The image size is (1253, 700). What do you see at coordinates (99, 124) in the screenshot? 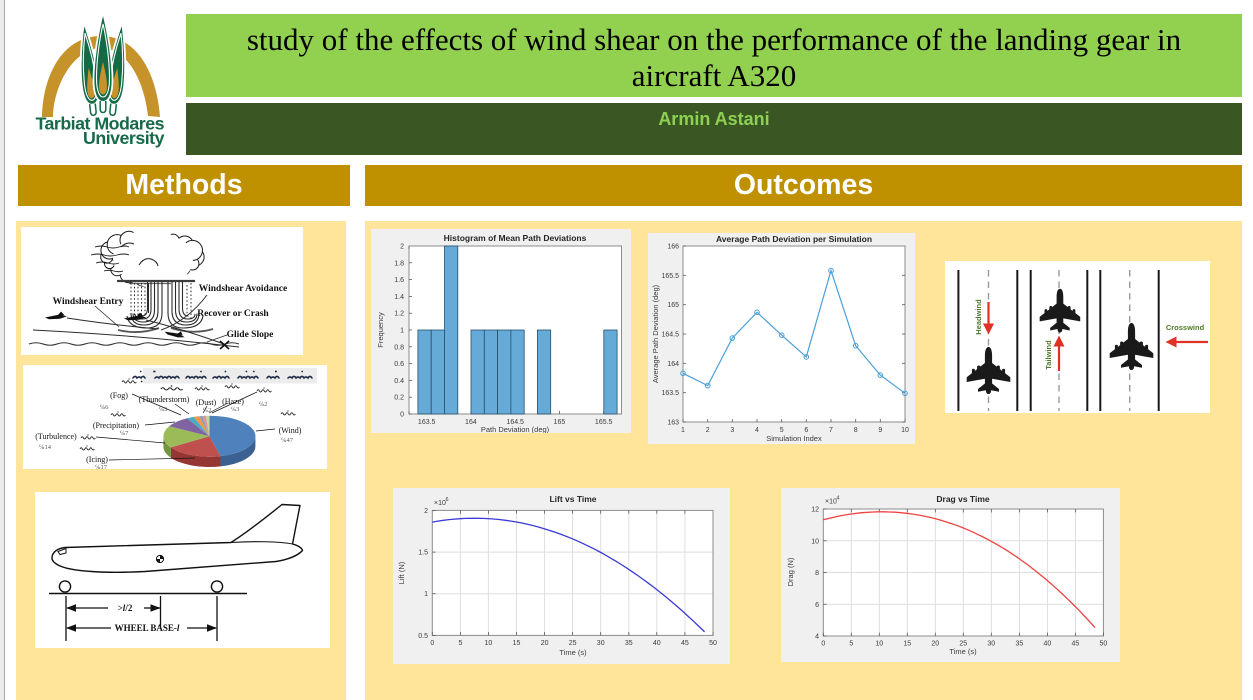
I see `svg-text: Tarbiat Modares` at bounding box center [99, 124].